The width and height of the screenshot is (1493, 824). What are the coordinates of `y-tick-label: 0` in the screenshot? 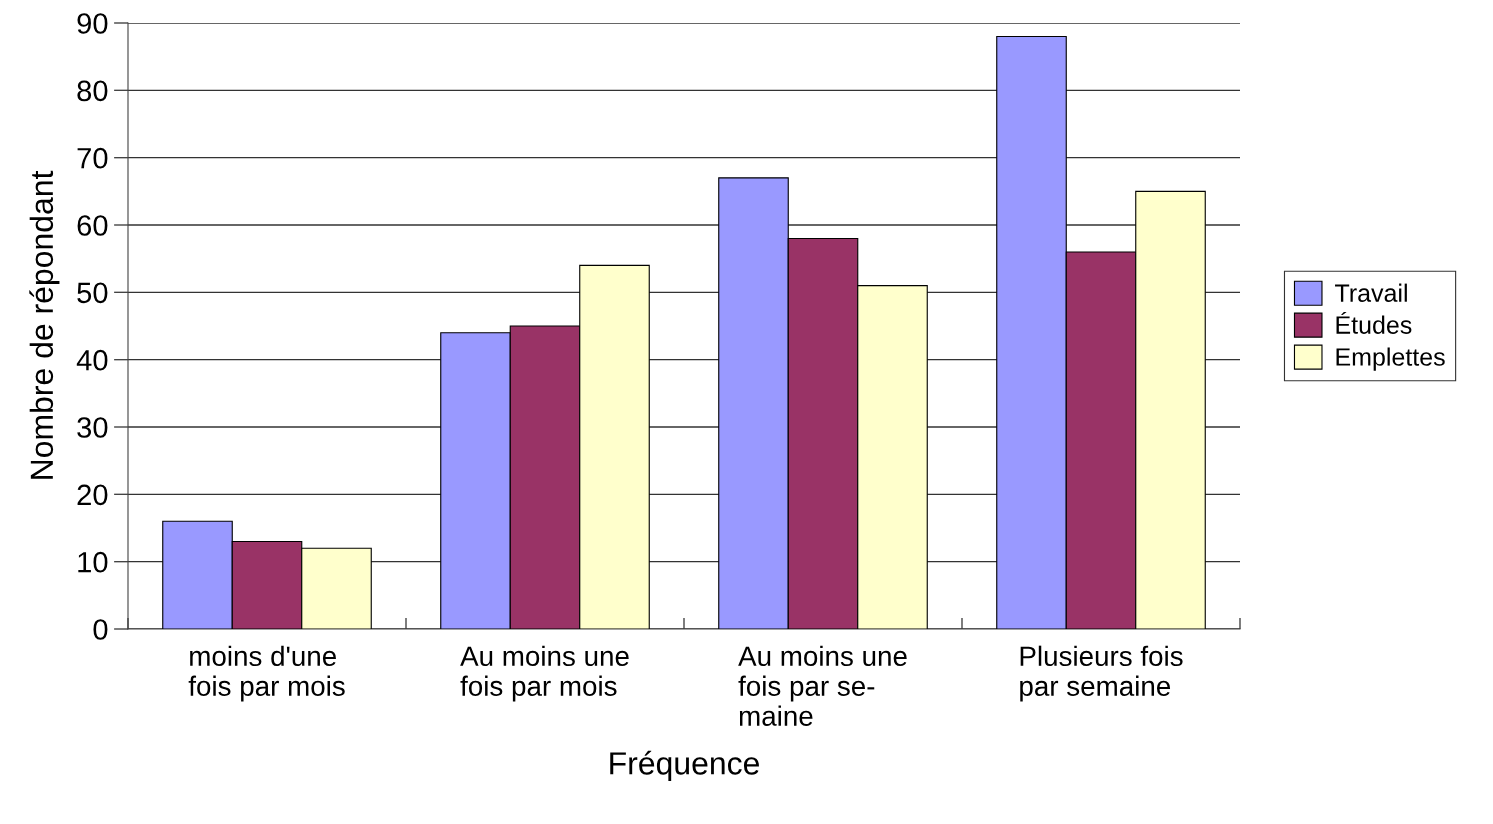 It's located at (100, 629).